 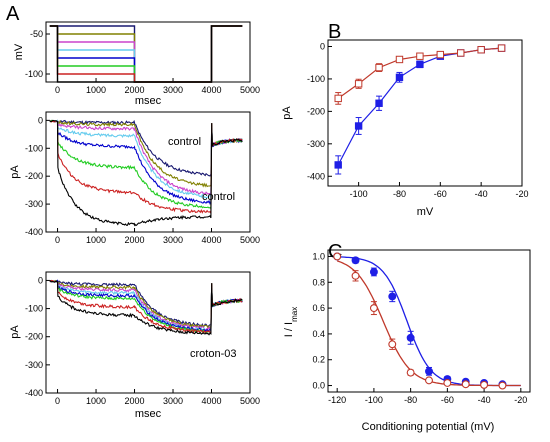 What do you see at coordinates (294, 314) in the screenshot?
I see `y-axis-label-subscript: max` at bounding box center [294, 314].